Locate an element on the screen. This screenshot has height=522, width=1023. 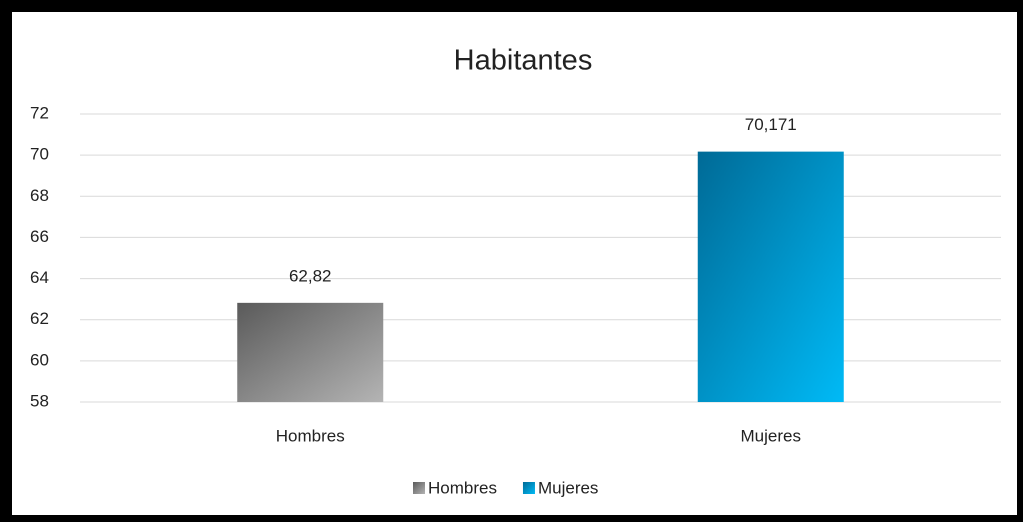
y-tick-label: 62 is located at coordinates (39, 318).